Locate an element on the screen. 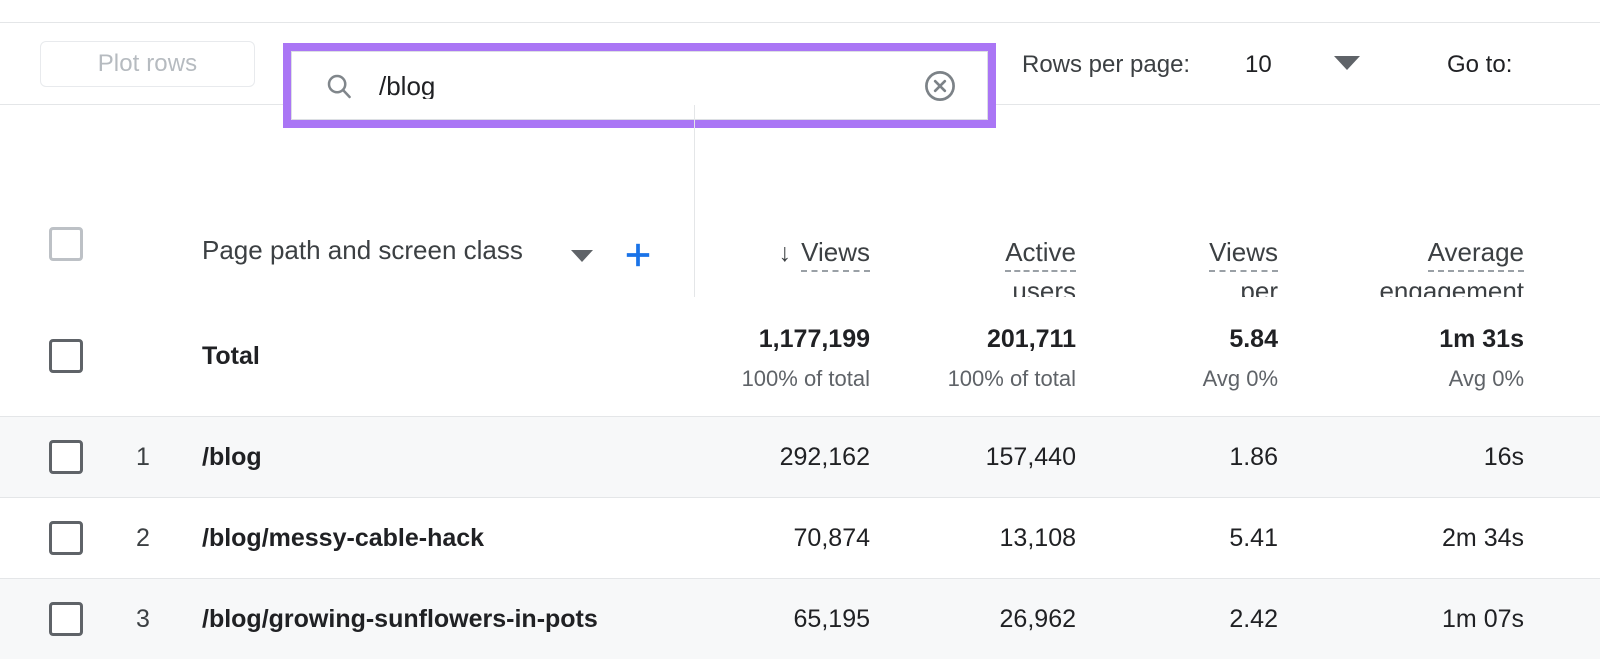  sort-line: ↓ Views is located at coordinates (720, 253).